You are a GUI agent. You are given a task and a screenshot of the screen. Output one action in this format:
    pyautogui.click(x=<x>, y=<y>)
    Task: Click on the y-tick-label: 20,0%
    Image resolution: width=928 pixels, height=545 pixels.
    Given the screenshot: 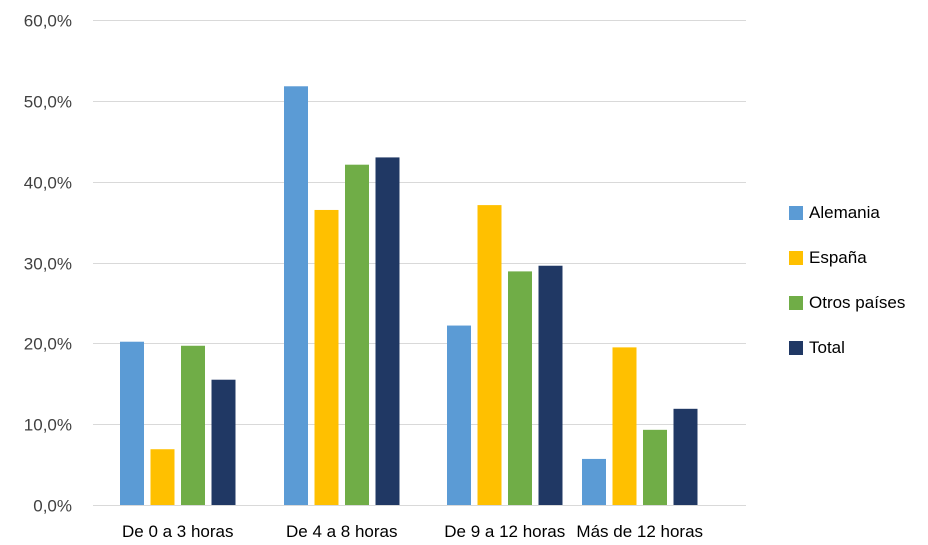 What is the action you would take?
    pyautogui.click(x=48, y=344)
    